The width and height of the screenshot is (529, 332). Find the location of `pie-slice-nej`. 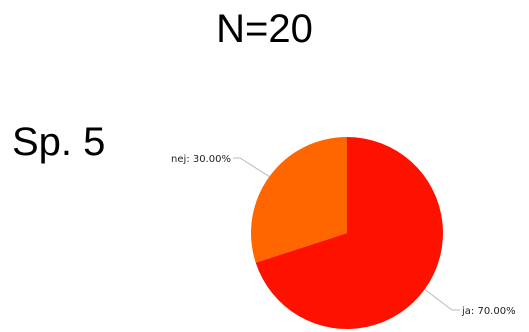

pie-slice-nej is located at coordinates (299, 200).